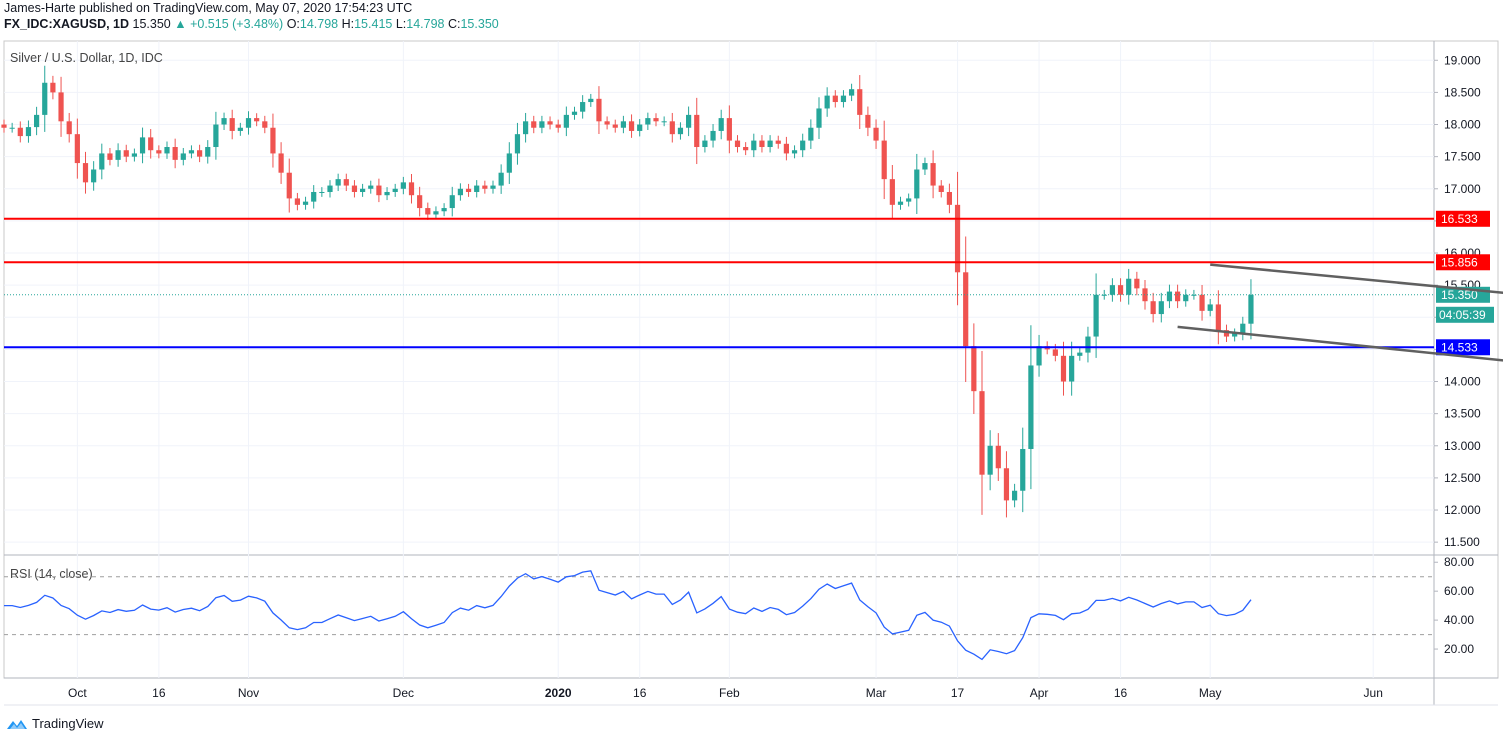 Image resolution: width=1503 pixels, height=740 pixels. Describe the element at coordinates (876, 693) in the screenshot. I see `x-tick-label: Mar` at that location.